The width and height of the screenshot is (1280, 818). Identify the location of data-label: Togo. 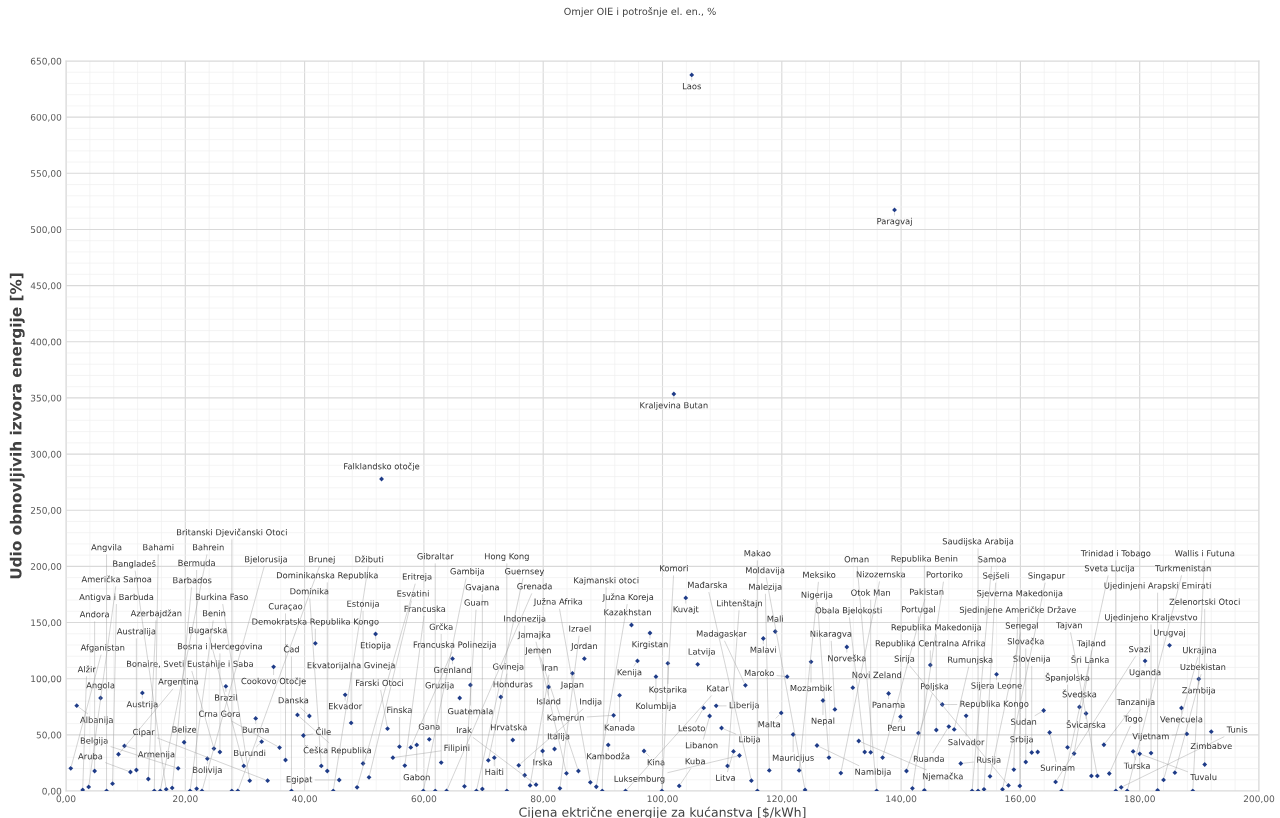
(1133, 719).